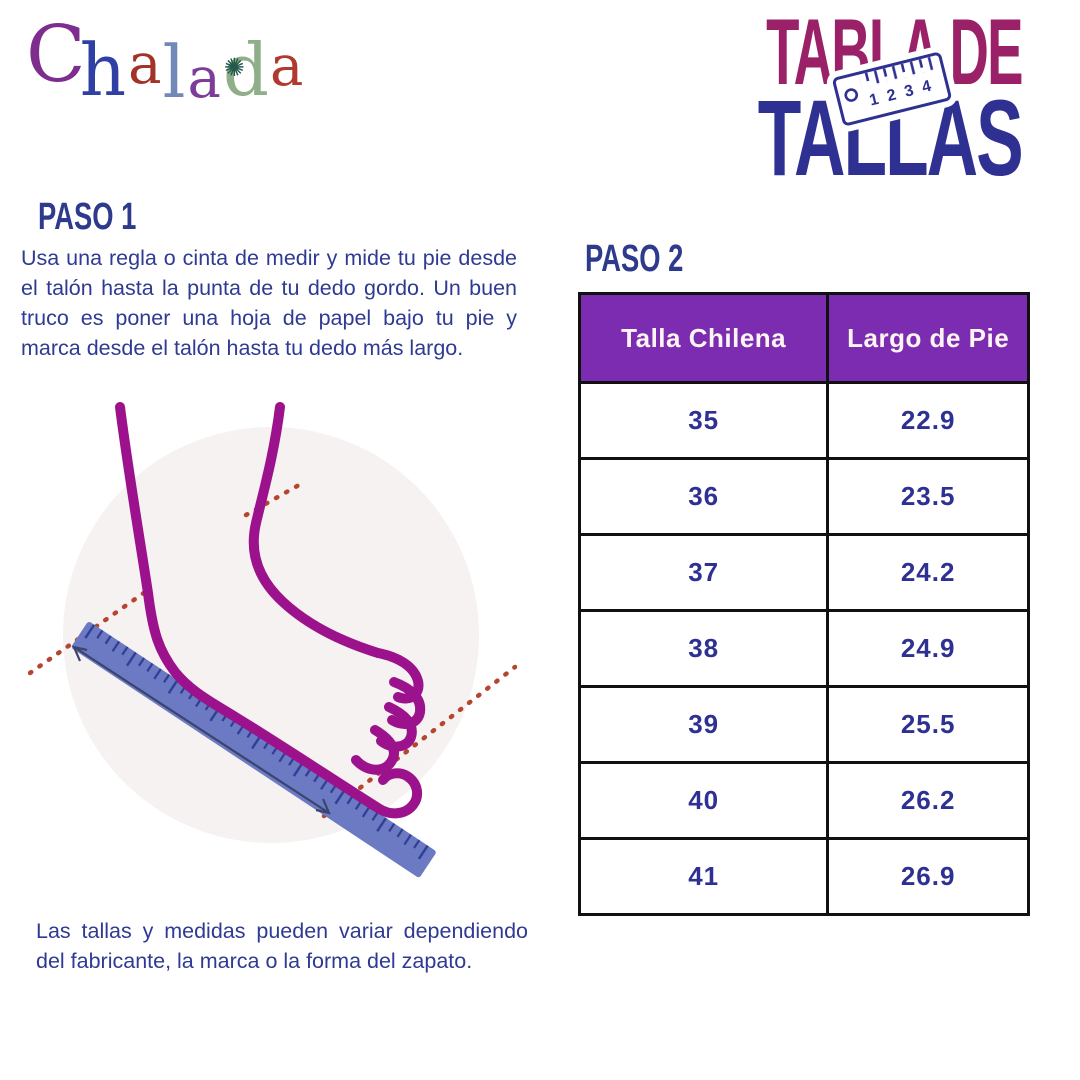 Image resolution: width=1080 pixels, height=1080 pixels. I want to click on largo-cell: 26.9, so click(926, 876).